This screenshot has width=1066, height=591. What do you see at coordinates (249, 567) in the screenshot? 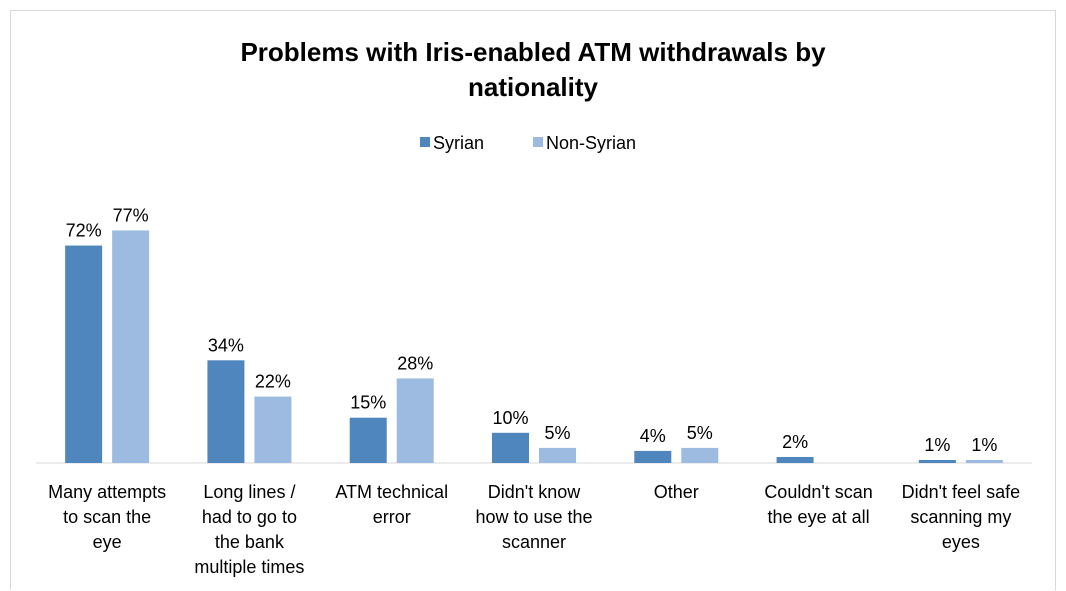
I see `category-label-1-line-3: multiple times` at bounding box center [249, 567].